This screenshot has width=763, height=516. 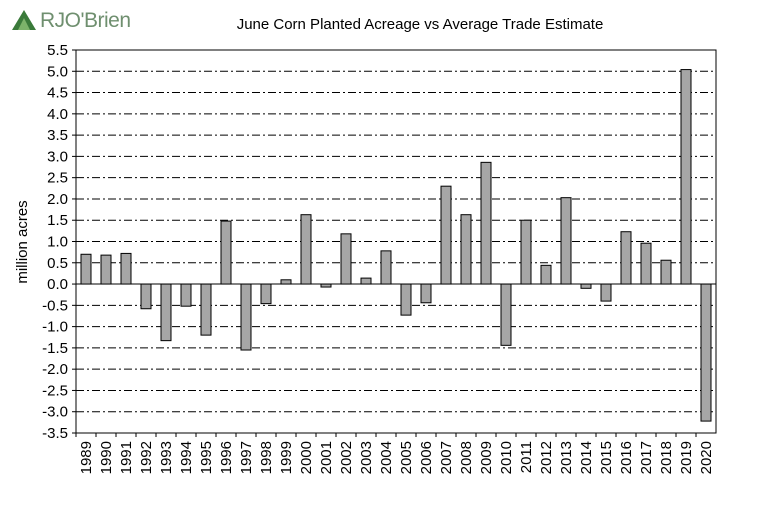 I want to click on logo-mark-inner-icon, so click(x=24, y=24).